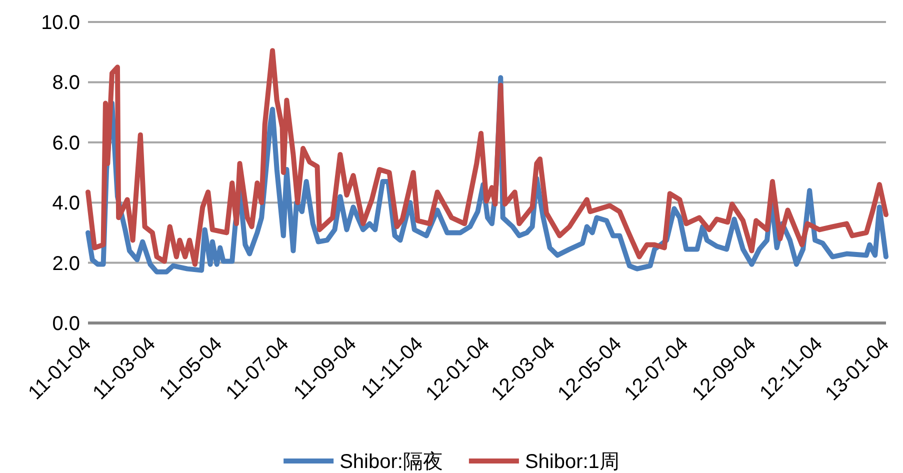  Describe the element at coordinates (66, 263) in the screenshot. I see `y-tick-label: 2.0` at that location.